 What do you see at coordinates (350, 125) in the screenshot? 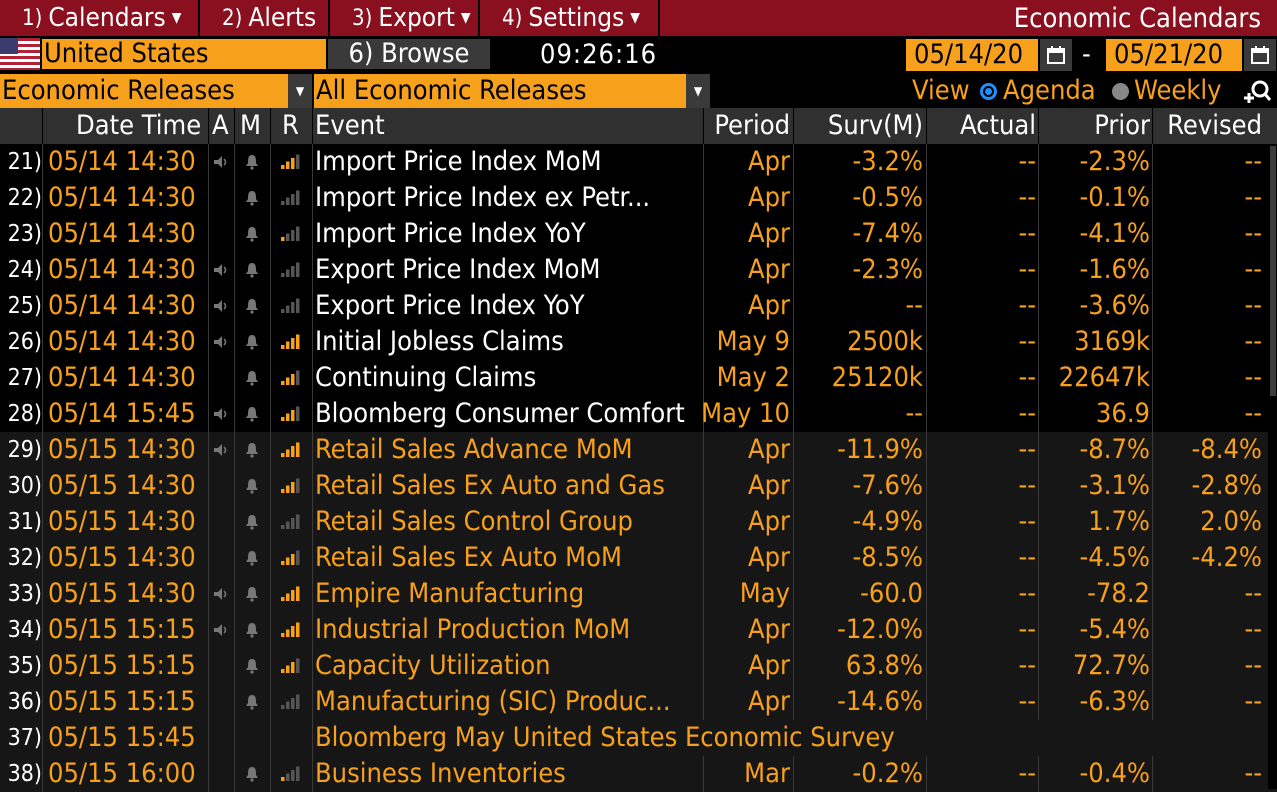
I see `header-event: Event` at bounding box center [350, 125].